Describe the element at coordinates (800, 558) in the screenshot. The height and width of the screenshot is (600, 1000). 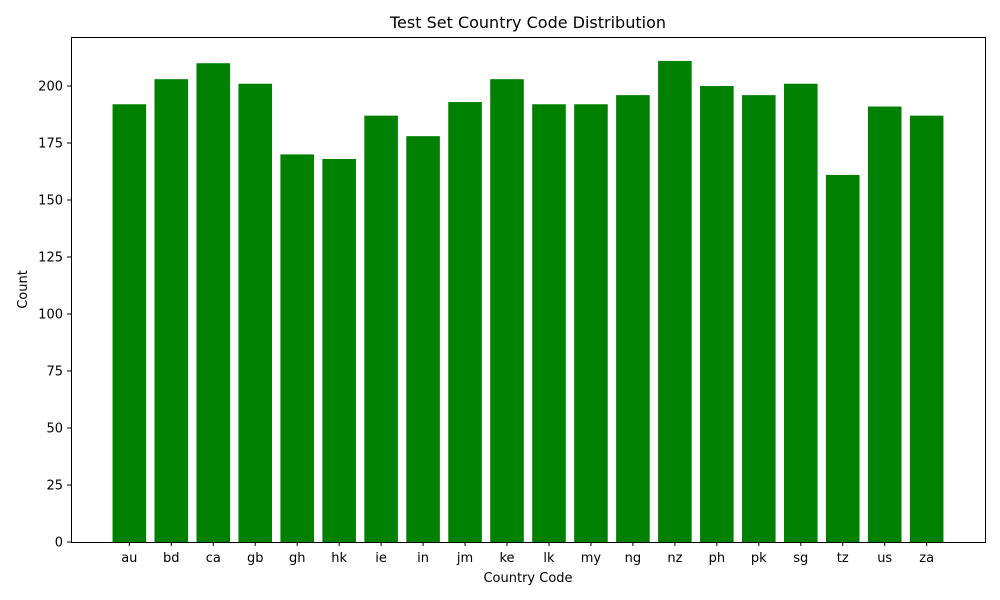
I see `x-tick-label-sg: sg` at that location.